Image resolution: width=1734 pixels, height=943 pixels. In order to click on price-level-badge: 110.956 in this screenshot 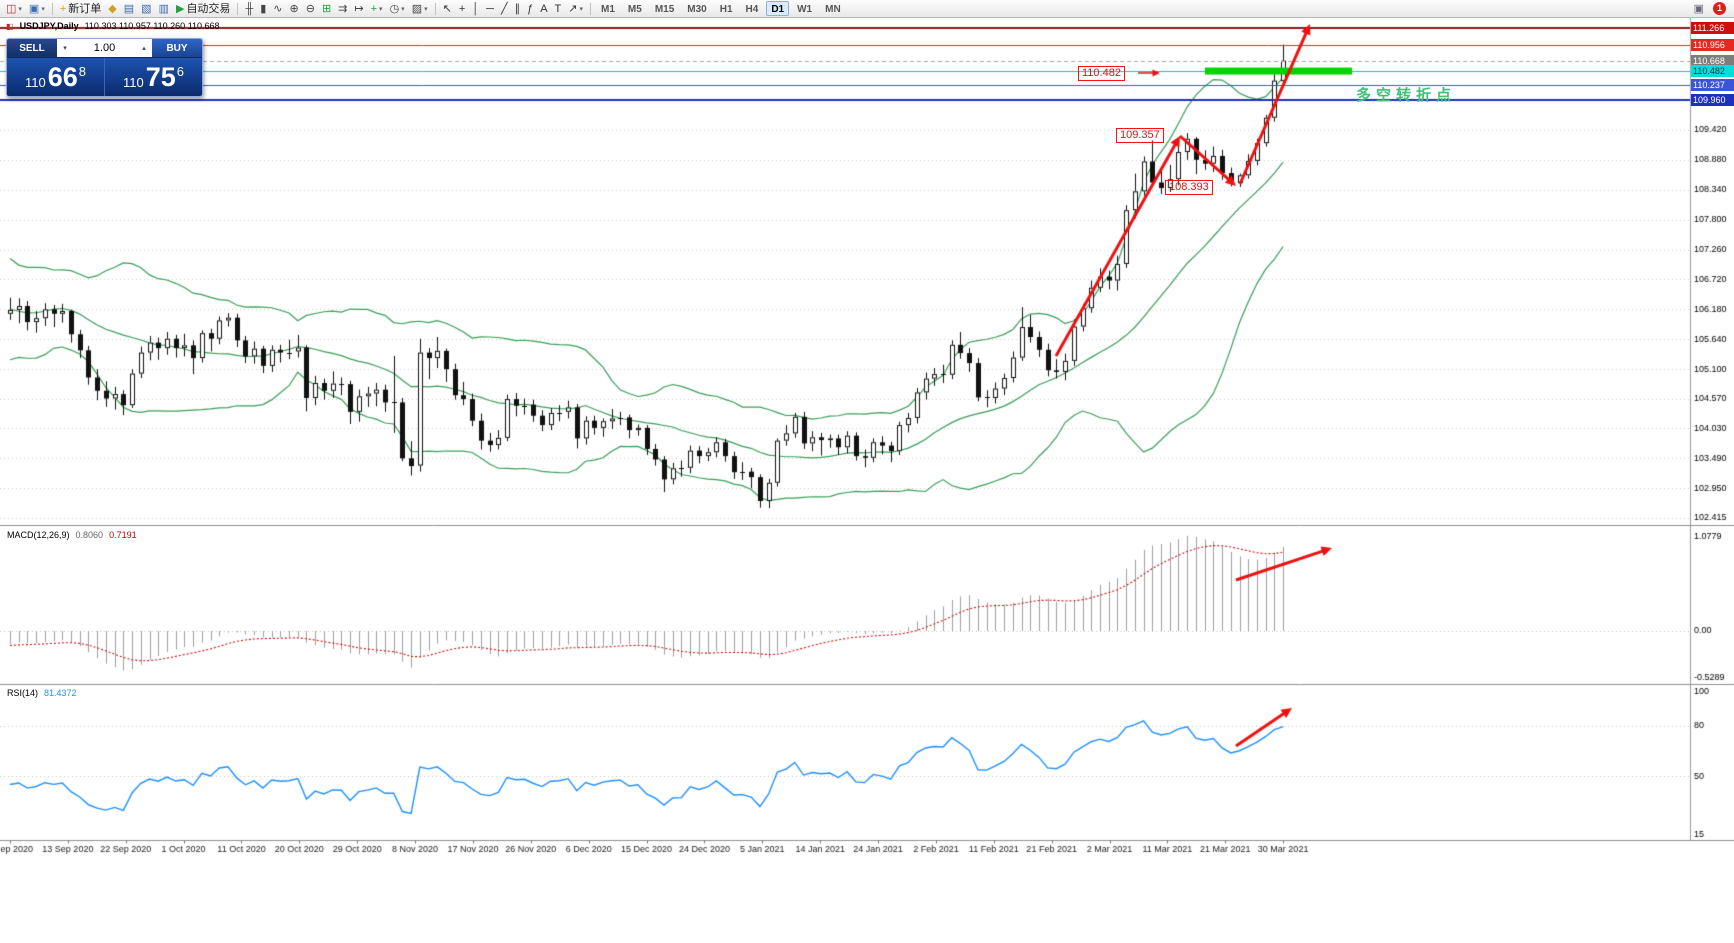, I will do `click(1712, 44)`.